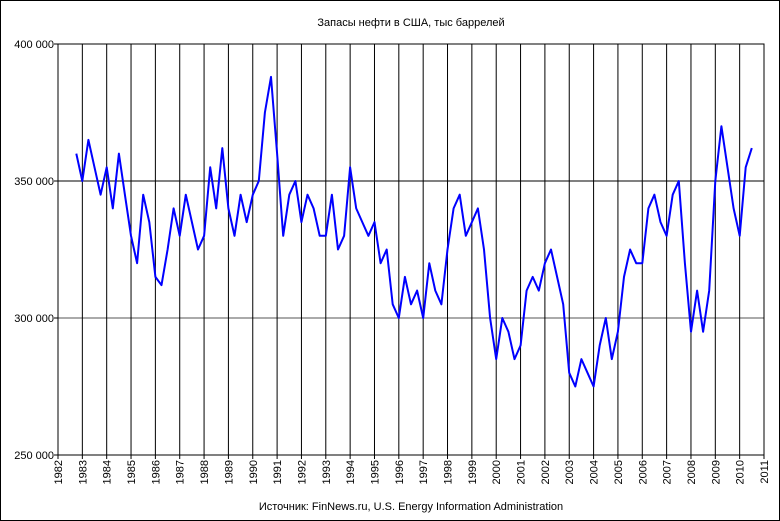 Image resolution: width=780 pixels, height=521 pixels. Describe the element at coordinates (351, 472) in the screenshot. I see `x-tick-label: 1994` at that location.